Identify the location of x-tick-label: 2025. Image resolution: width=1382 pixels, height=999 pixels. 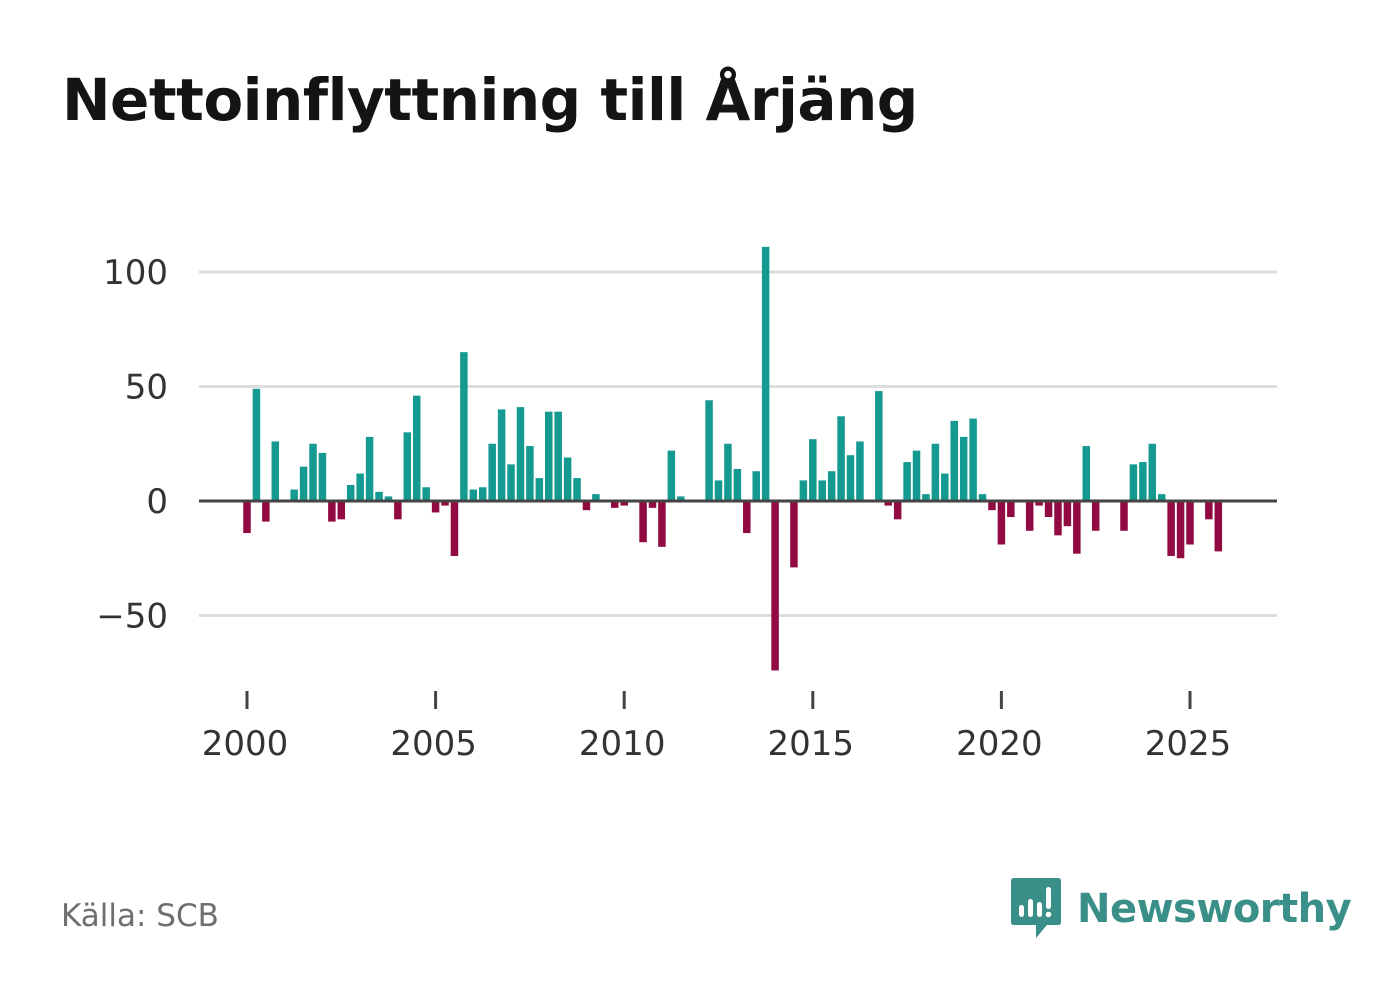
(1188, 744).